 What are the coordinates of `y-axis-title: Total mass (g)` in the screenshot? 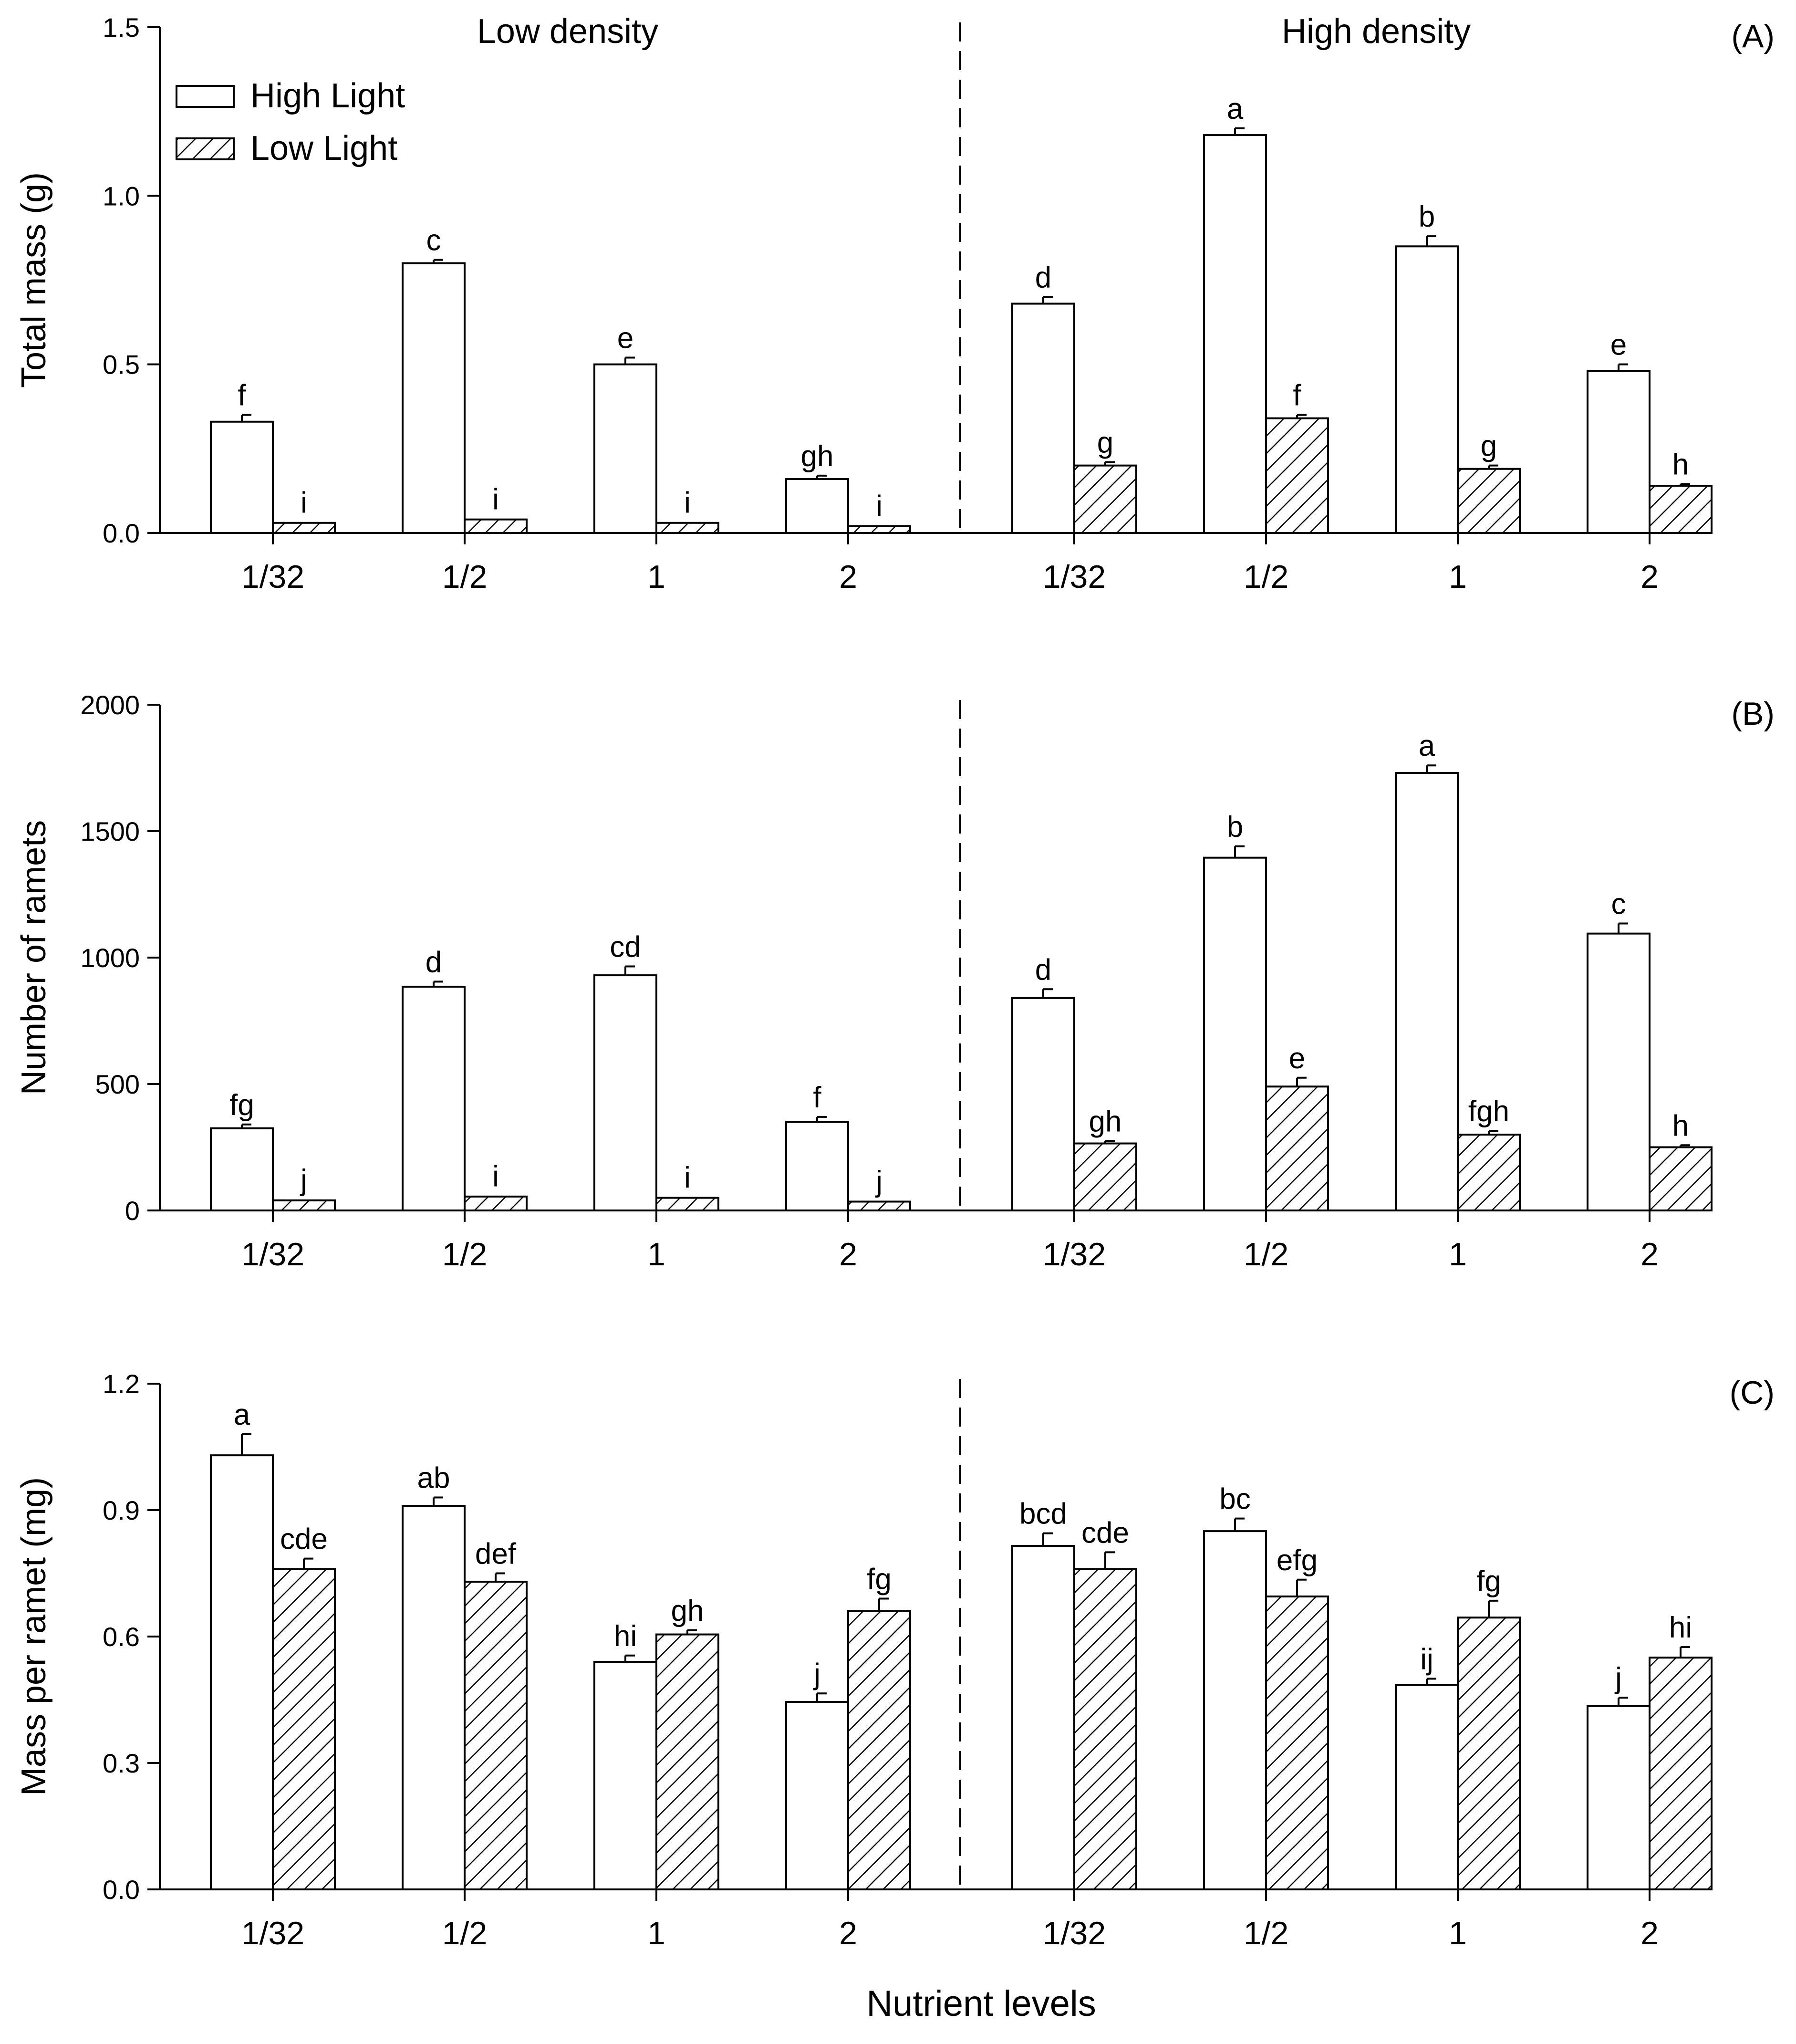 It's located at (34, 280).